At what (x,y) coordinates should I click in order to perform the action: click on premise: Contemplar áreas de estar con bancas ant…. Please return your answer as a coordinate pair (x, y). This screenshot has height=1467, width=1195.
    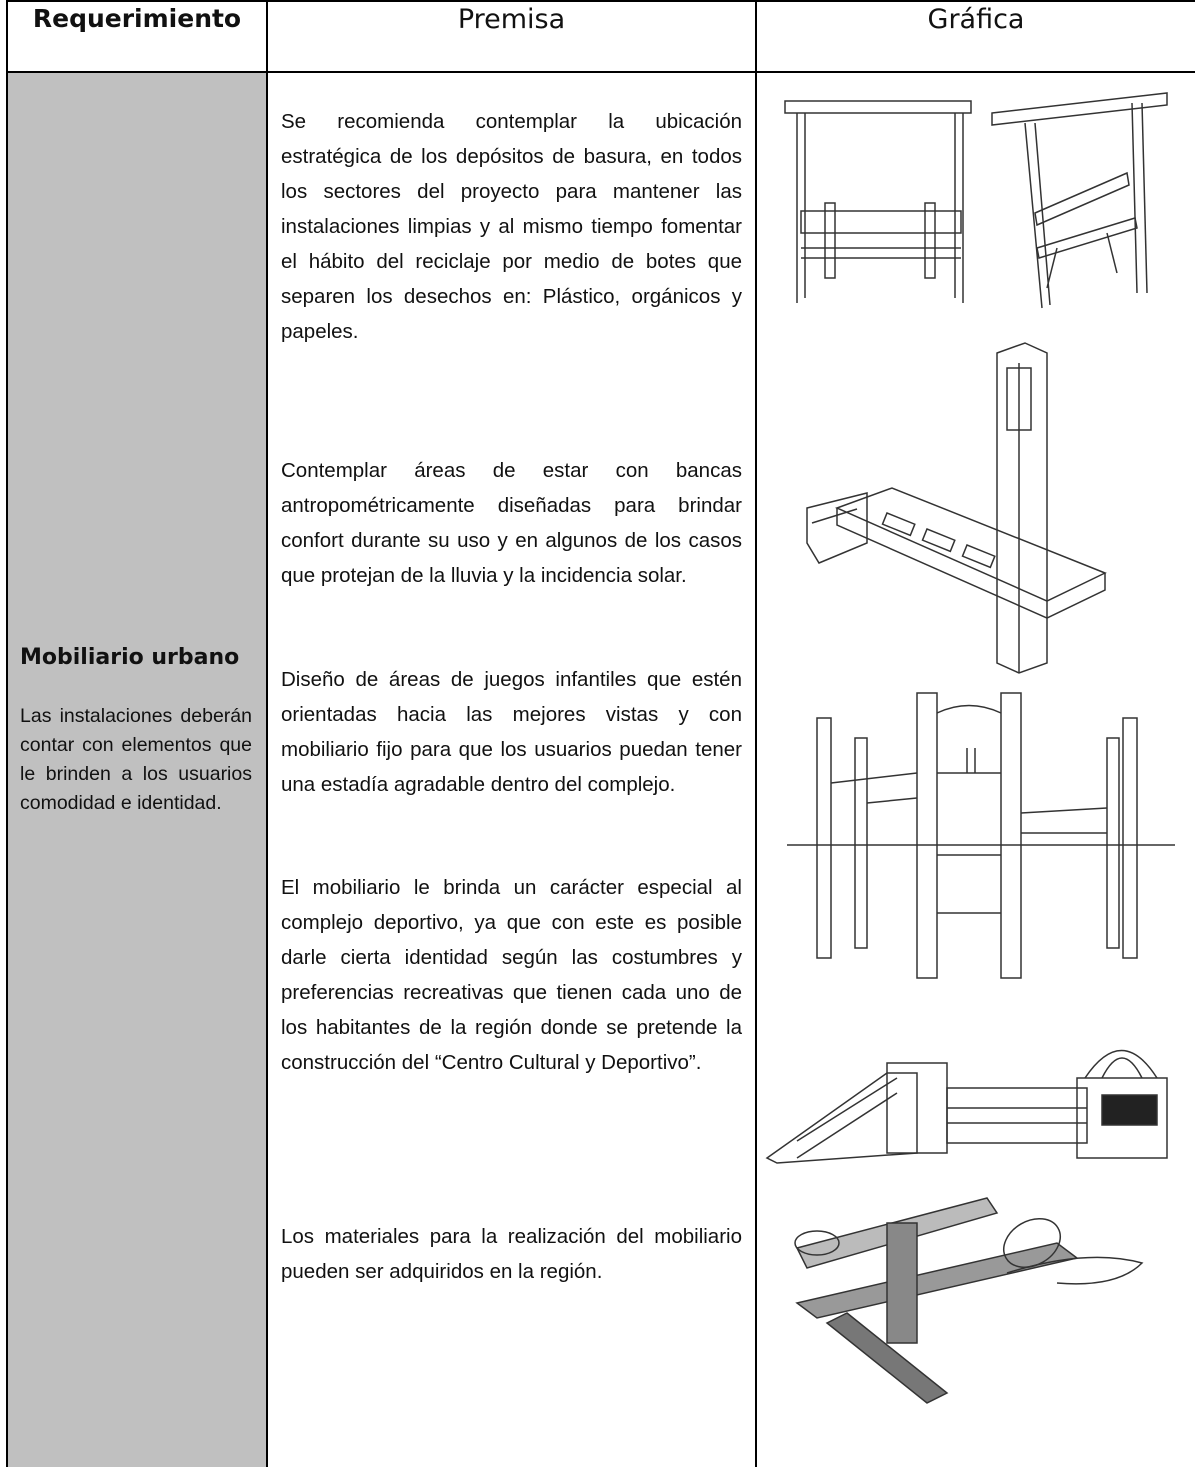
    Looking at the image, I should click on (511, 523).